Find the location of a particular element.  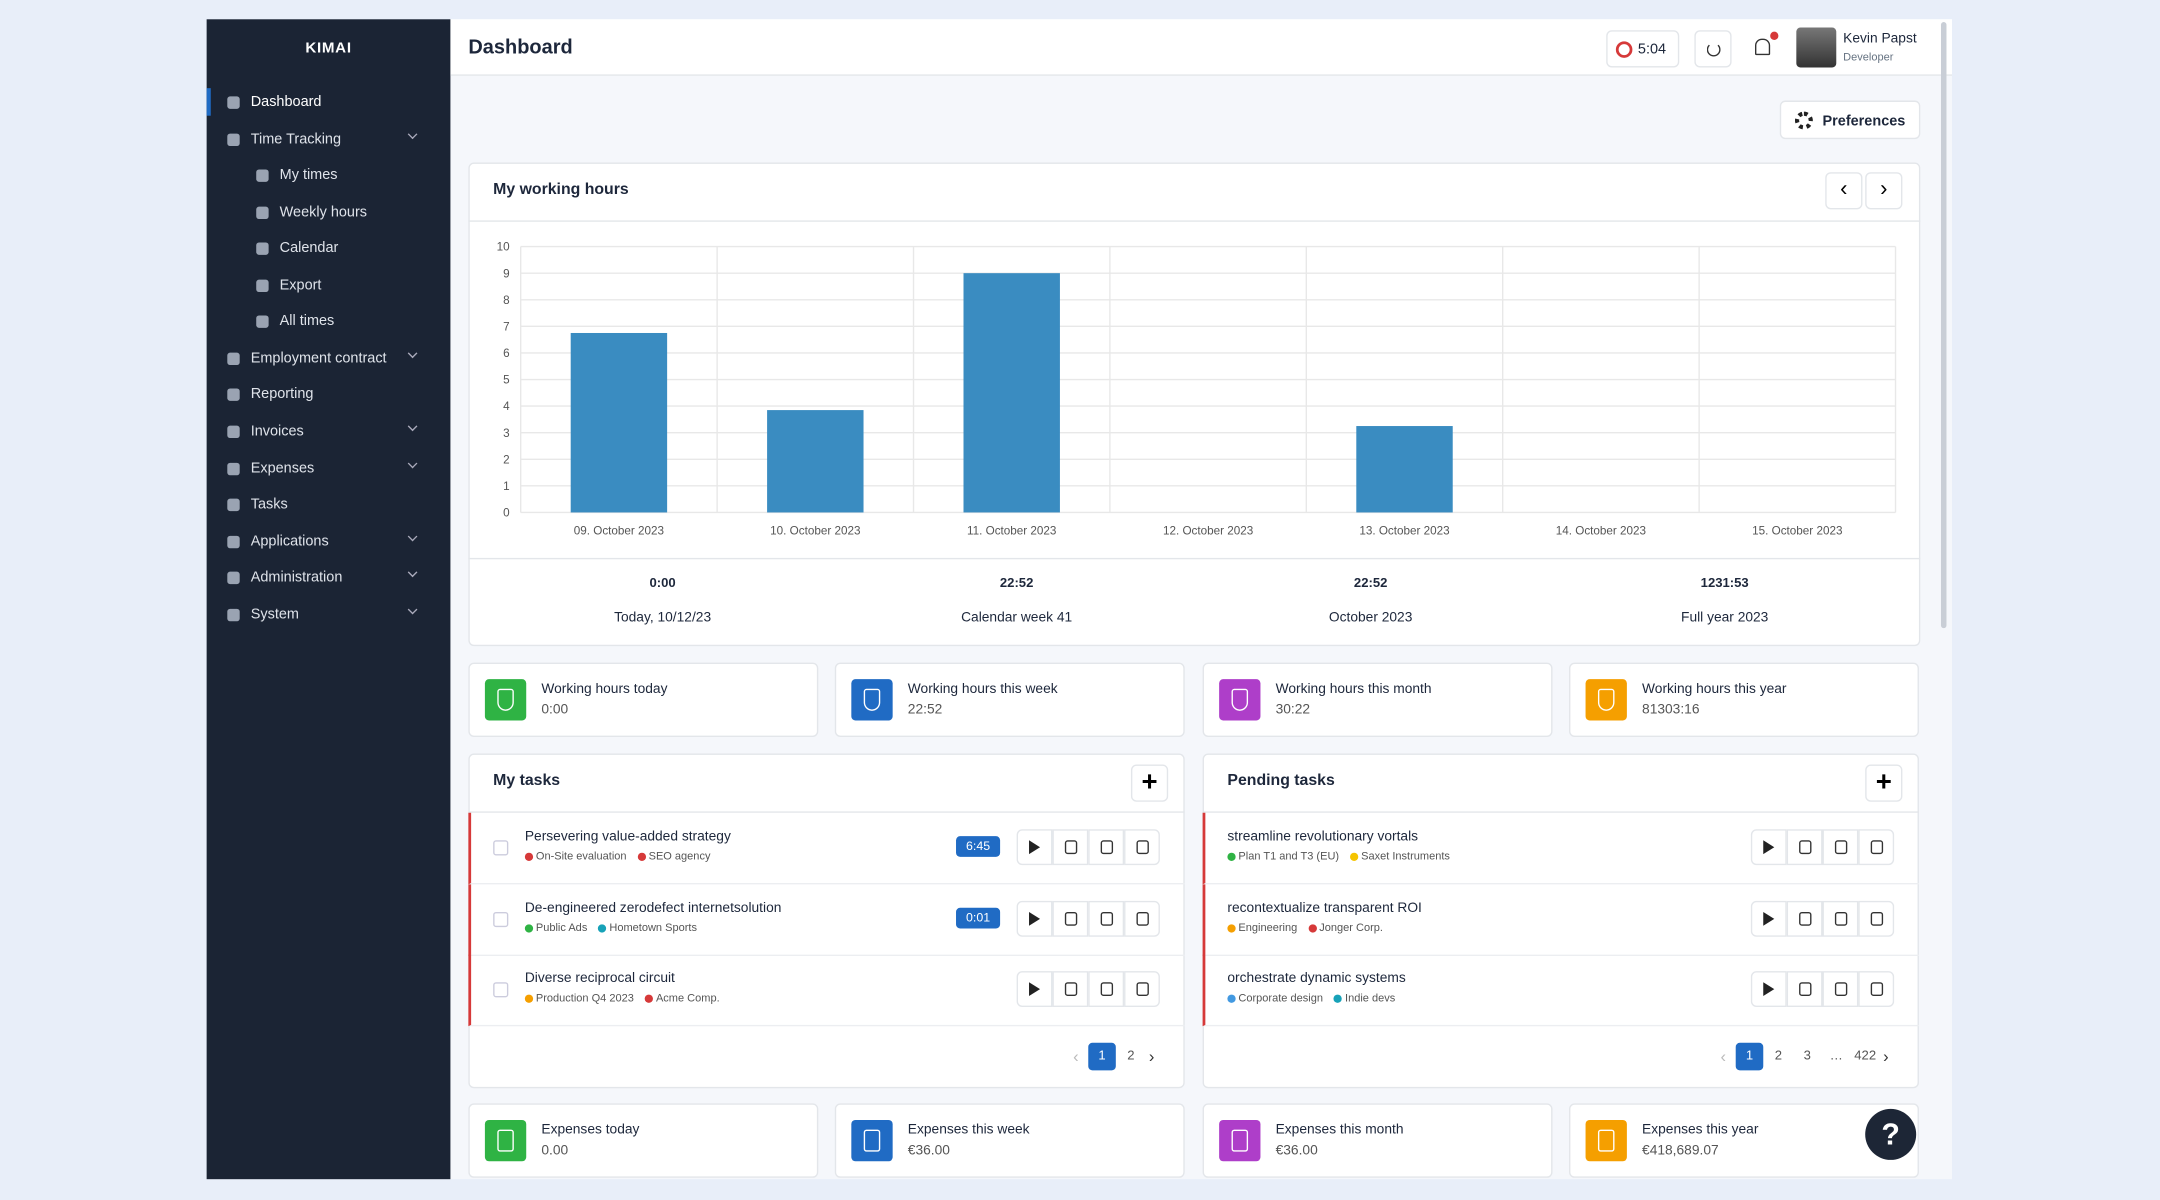

stop-icon is located at coordinates (1624, 49).